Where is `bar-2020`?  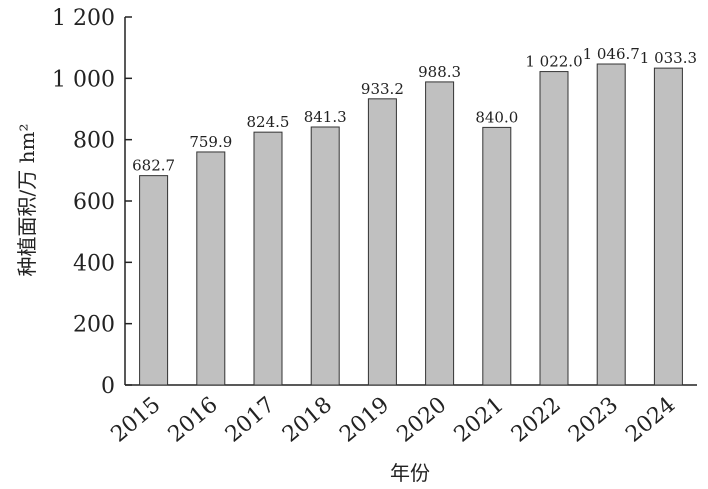
bar-2020 is located at coordinates (440, 233).